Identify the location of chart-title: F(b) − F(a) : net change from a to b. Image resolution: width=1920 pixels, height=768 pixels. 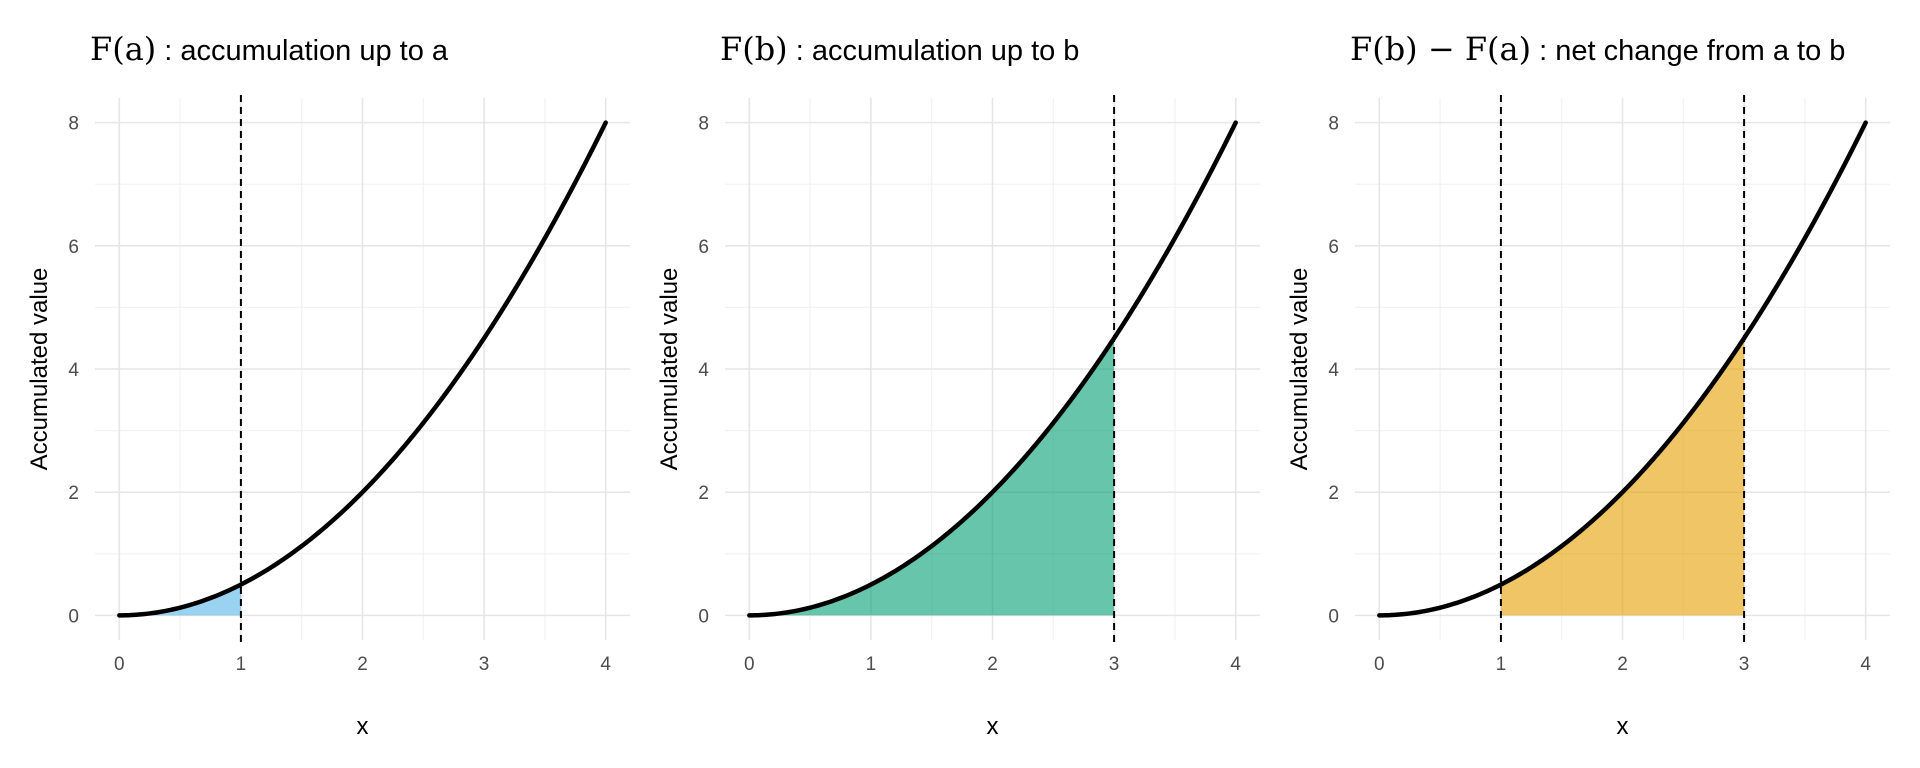
(1597, 49).